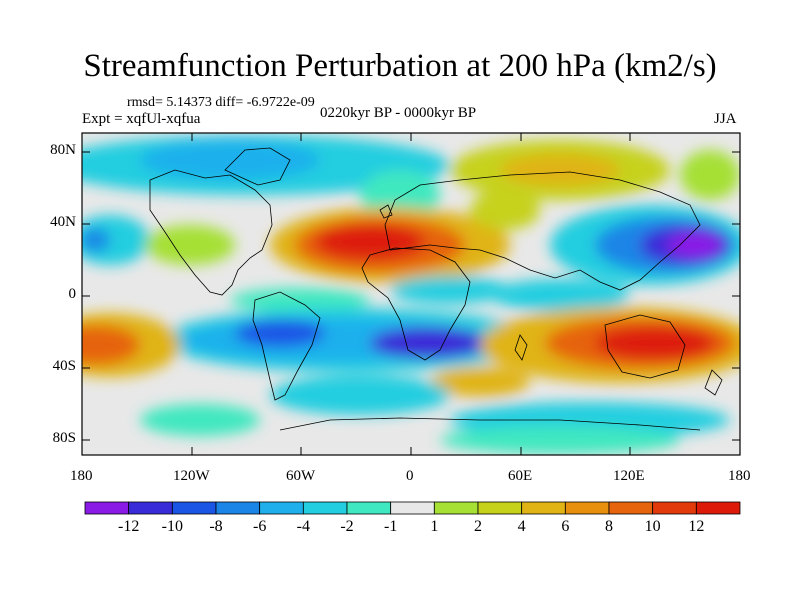  Describe the element at coordinates (520, 476) in the screenshot. I see `lon-label-60e: 60E` at that location.